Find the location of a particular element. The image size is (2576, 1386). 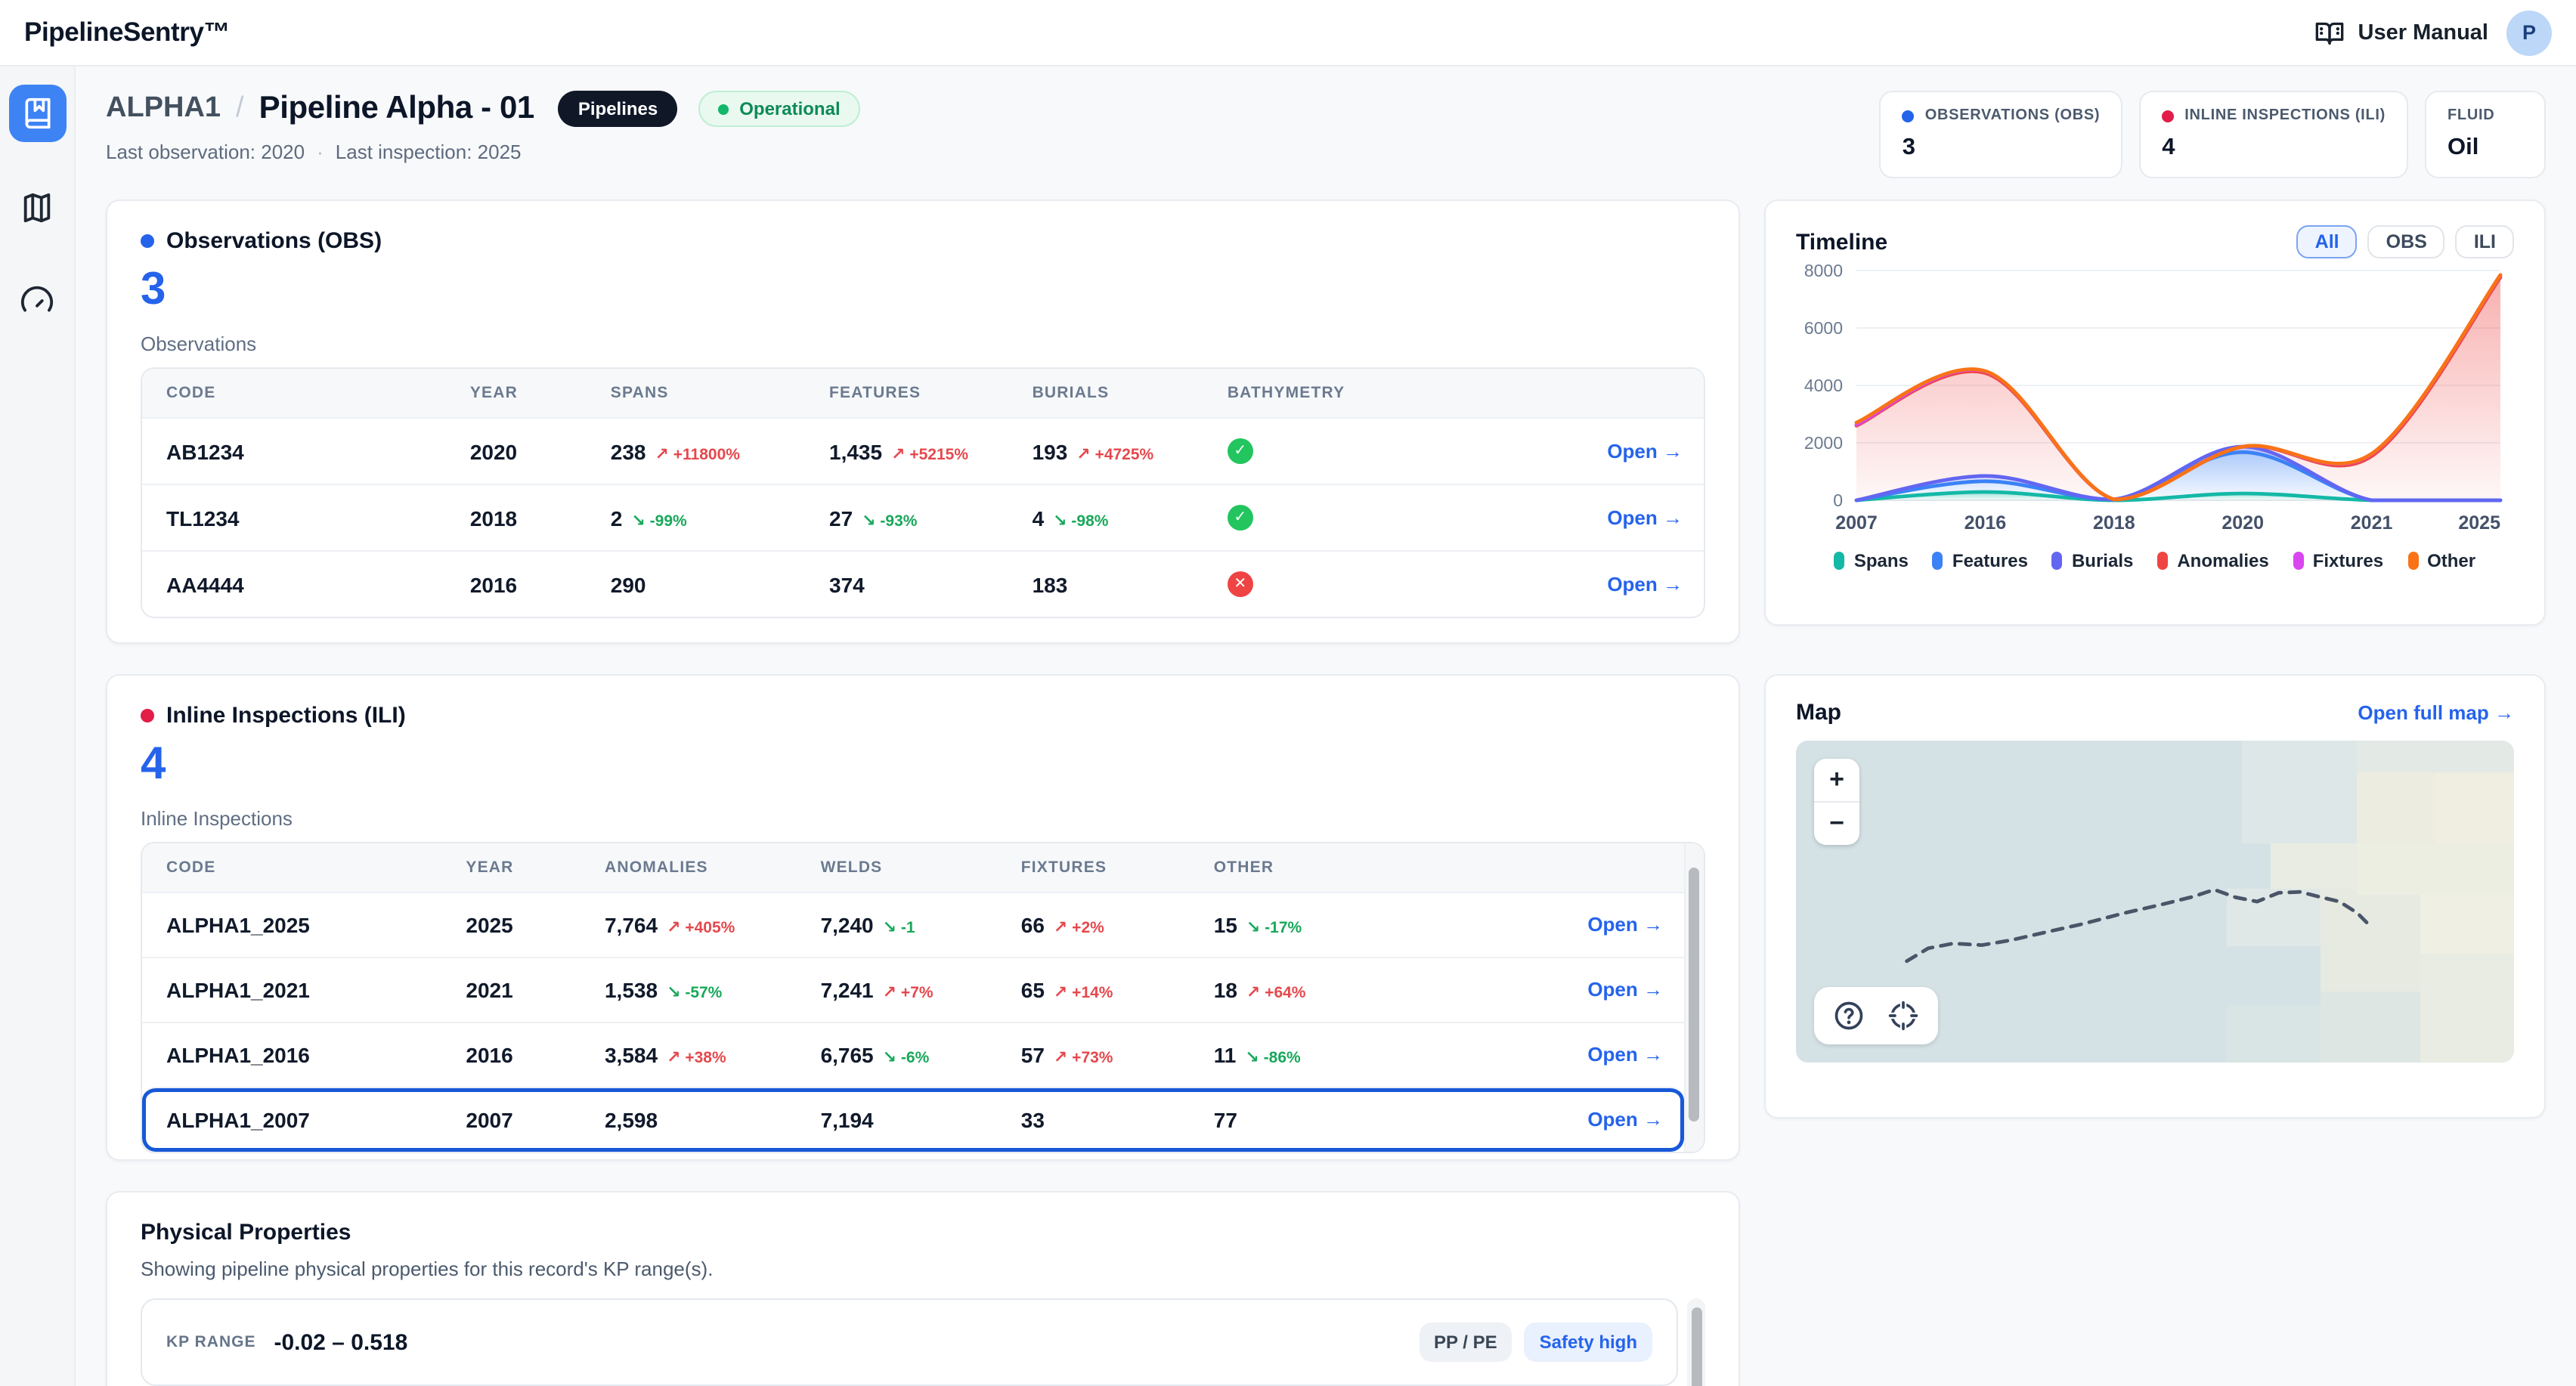

legend-item-spans: Spans is located at coordinates (1871, 560).